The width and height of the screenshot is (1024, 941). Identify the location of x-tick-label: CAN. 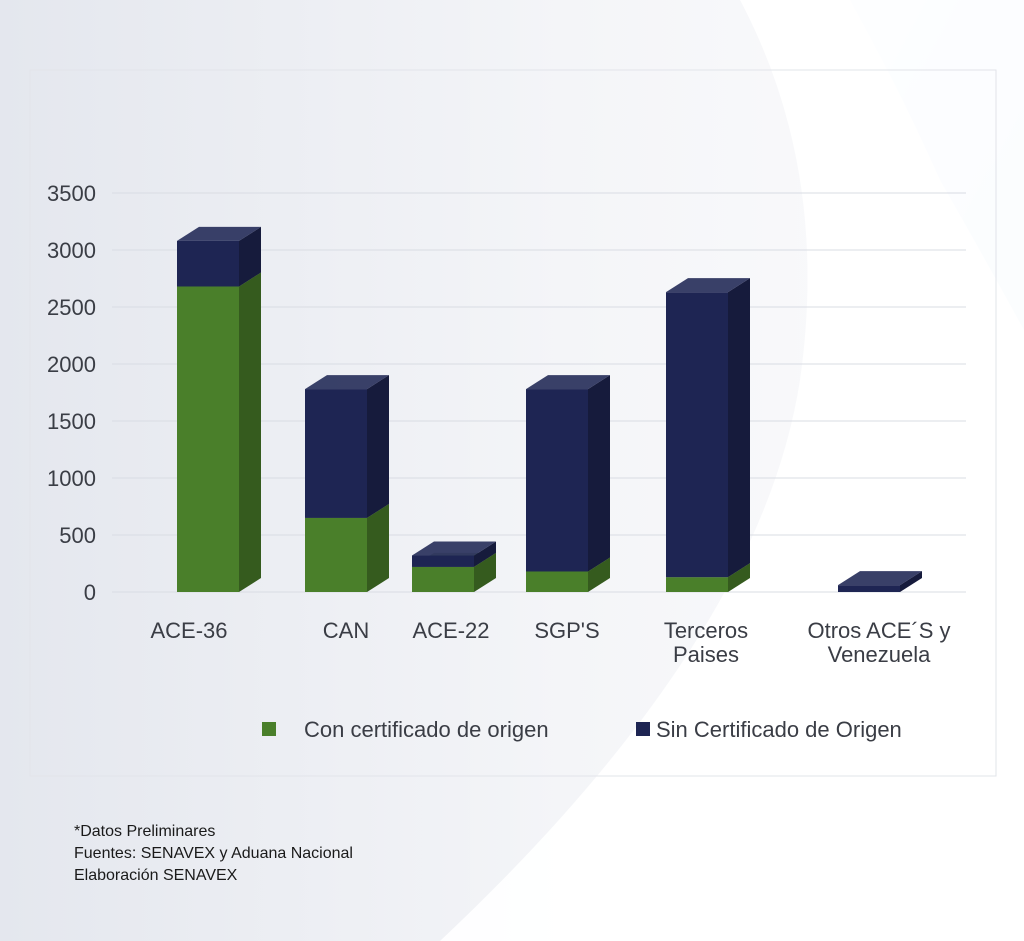
(346, 630).